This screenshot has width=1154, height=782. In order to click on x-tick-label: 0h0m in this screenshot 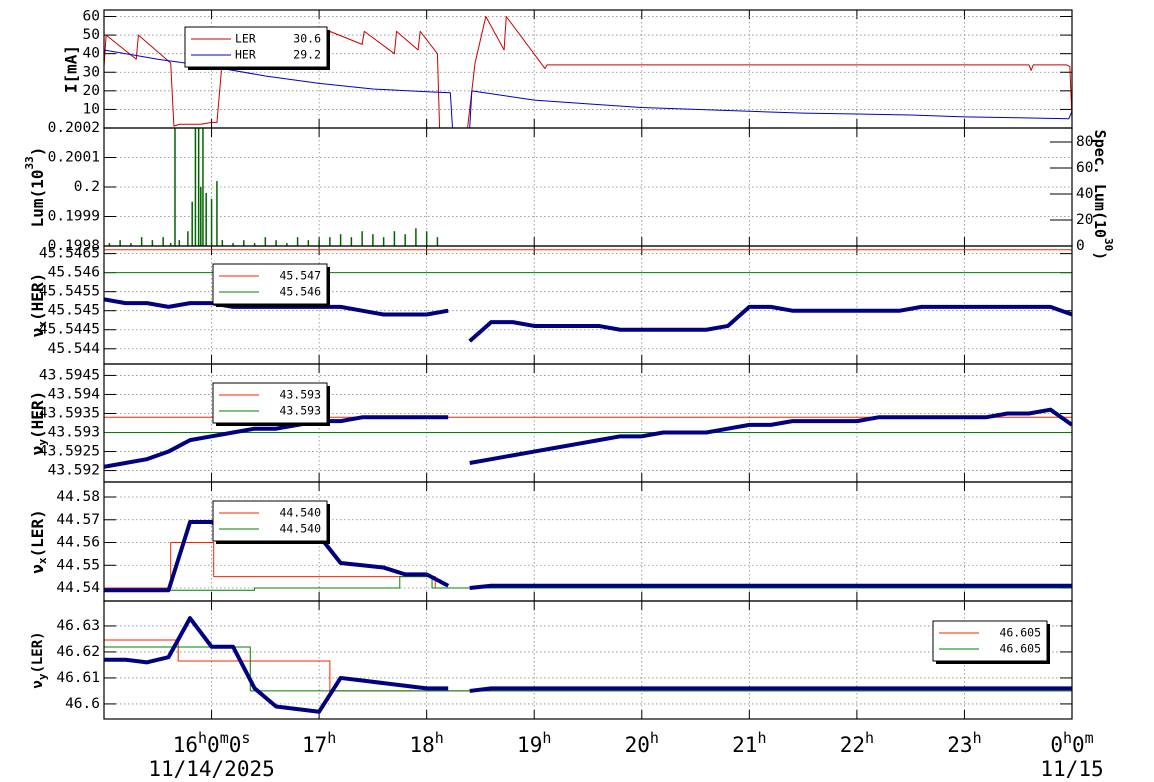, I will do `click(1071, 743)`.